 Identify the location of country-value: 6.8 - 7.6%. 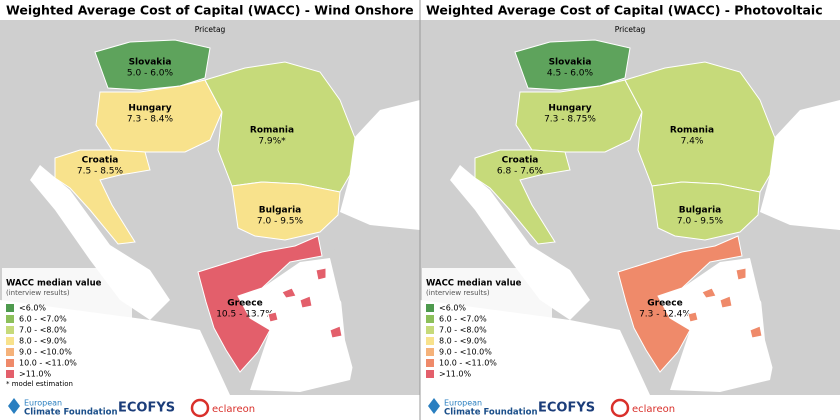
(520, 172).